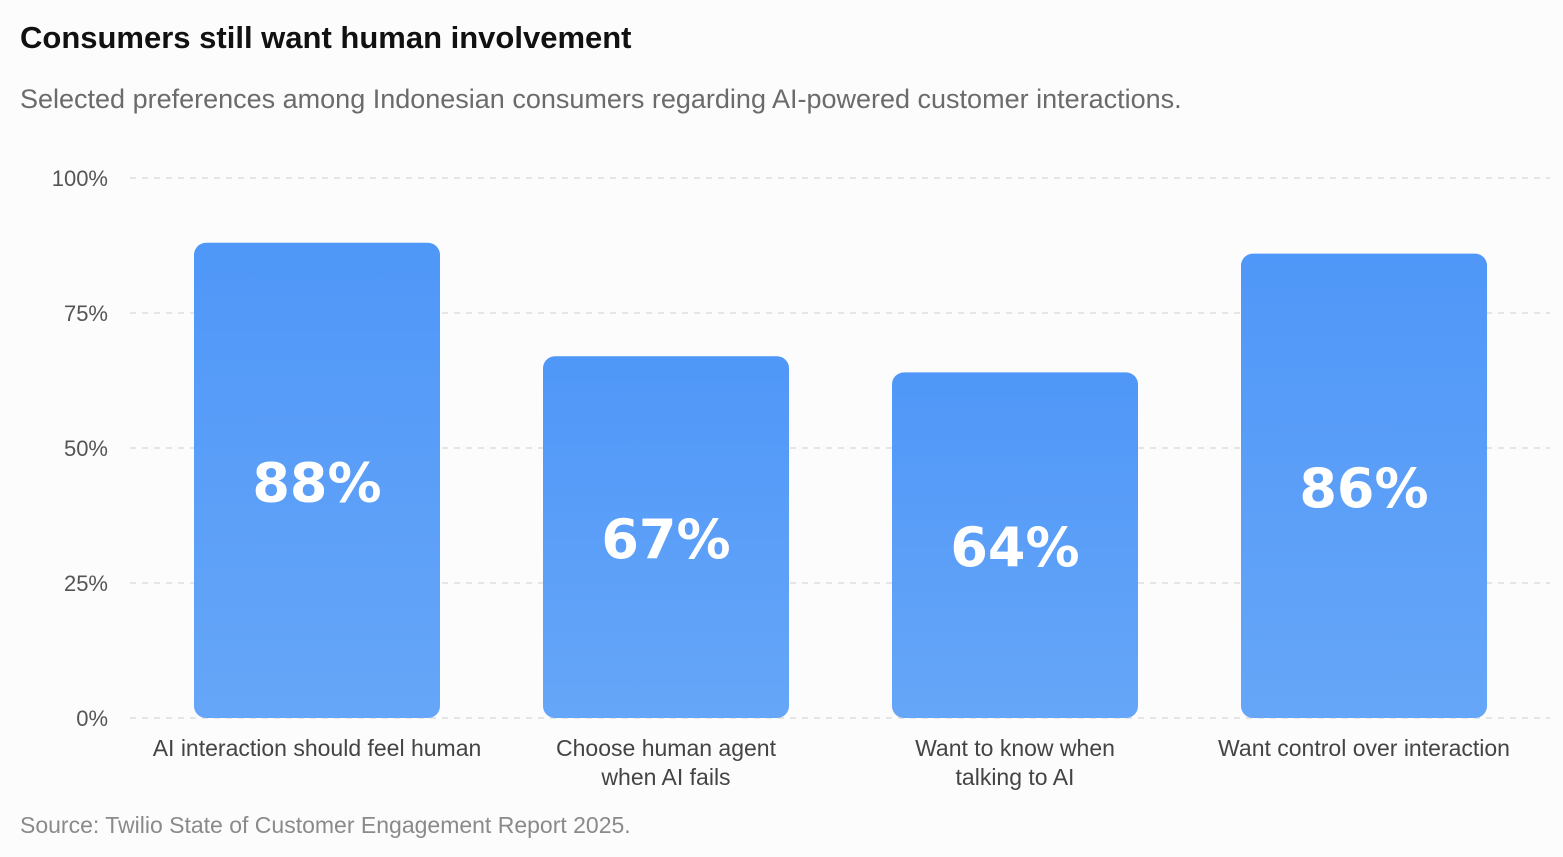 The width and height of the screenshot is (1563, 857). I want to click on data-label: 64%, so click(1014, 547).